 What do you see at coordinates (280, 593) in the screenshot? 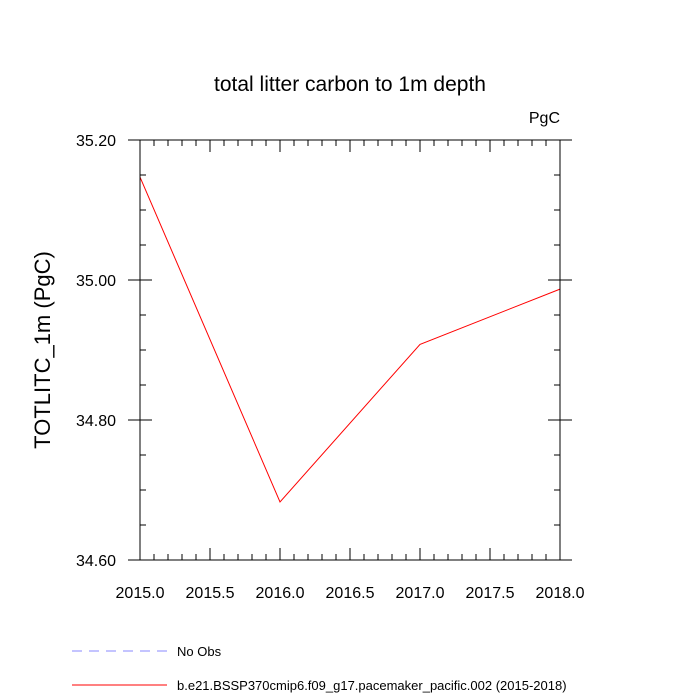
I see `x-tick-label: 2016.0` at bounding box center [280, 593].